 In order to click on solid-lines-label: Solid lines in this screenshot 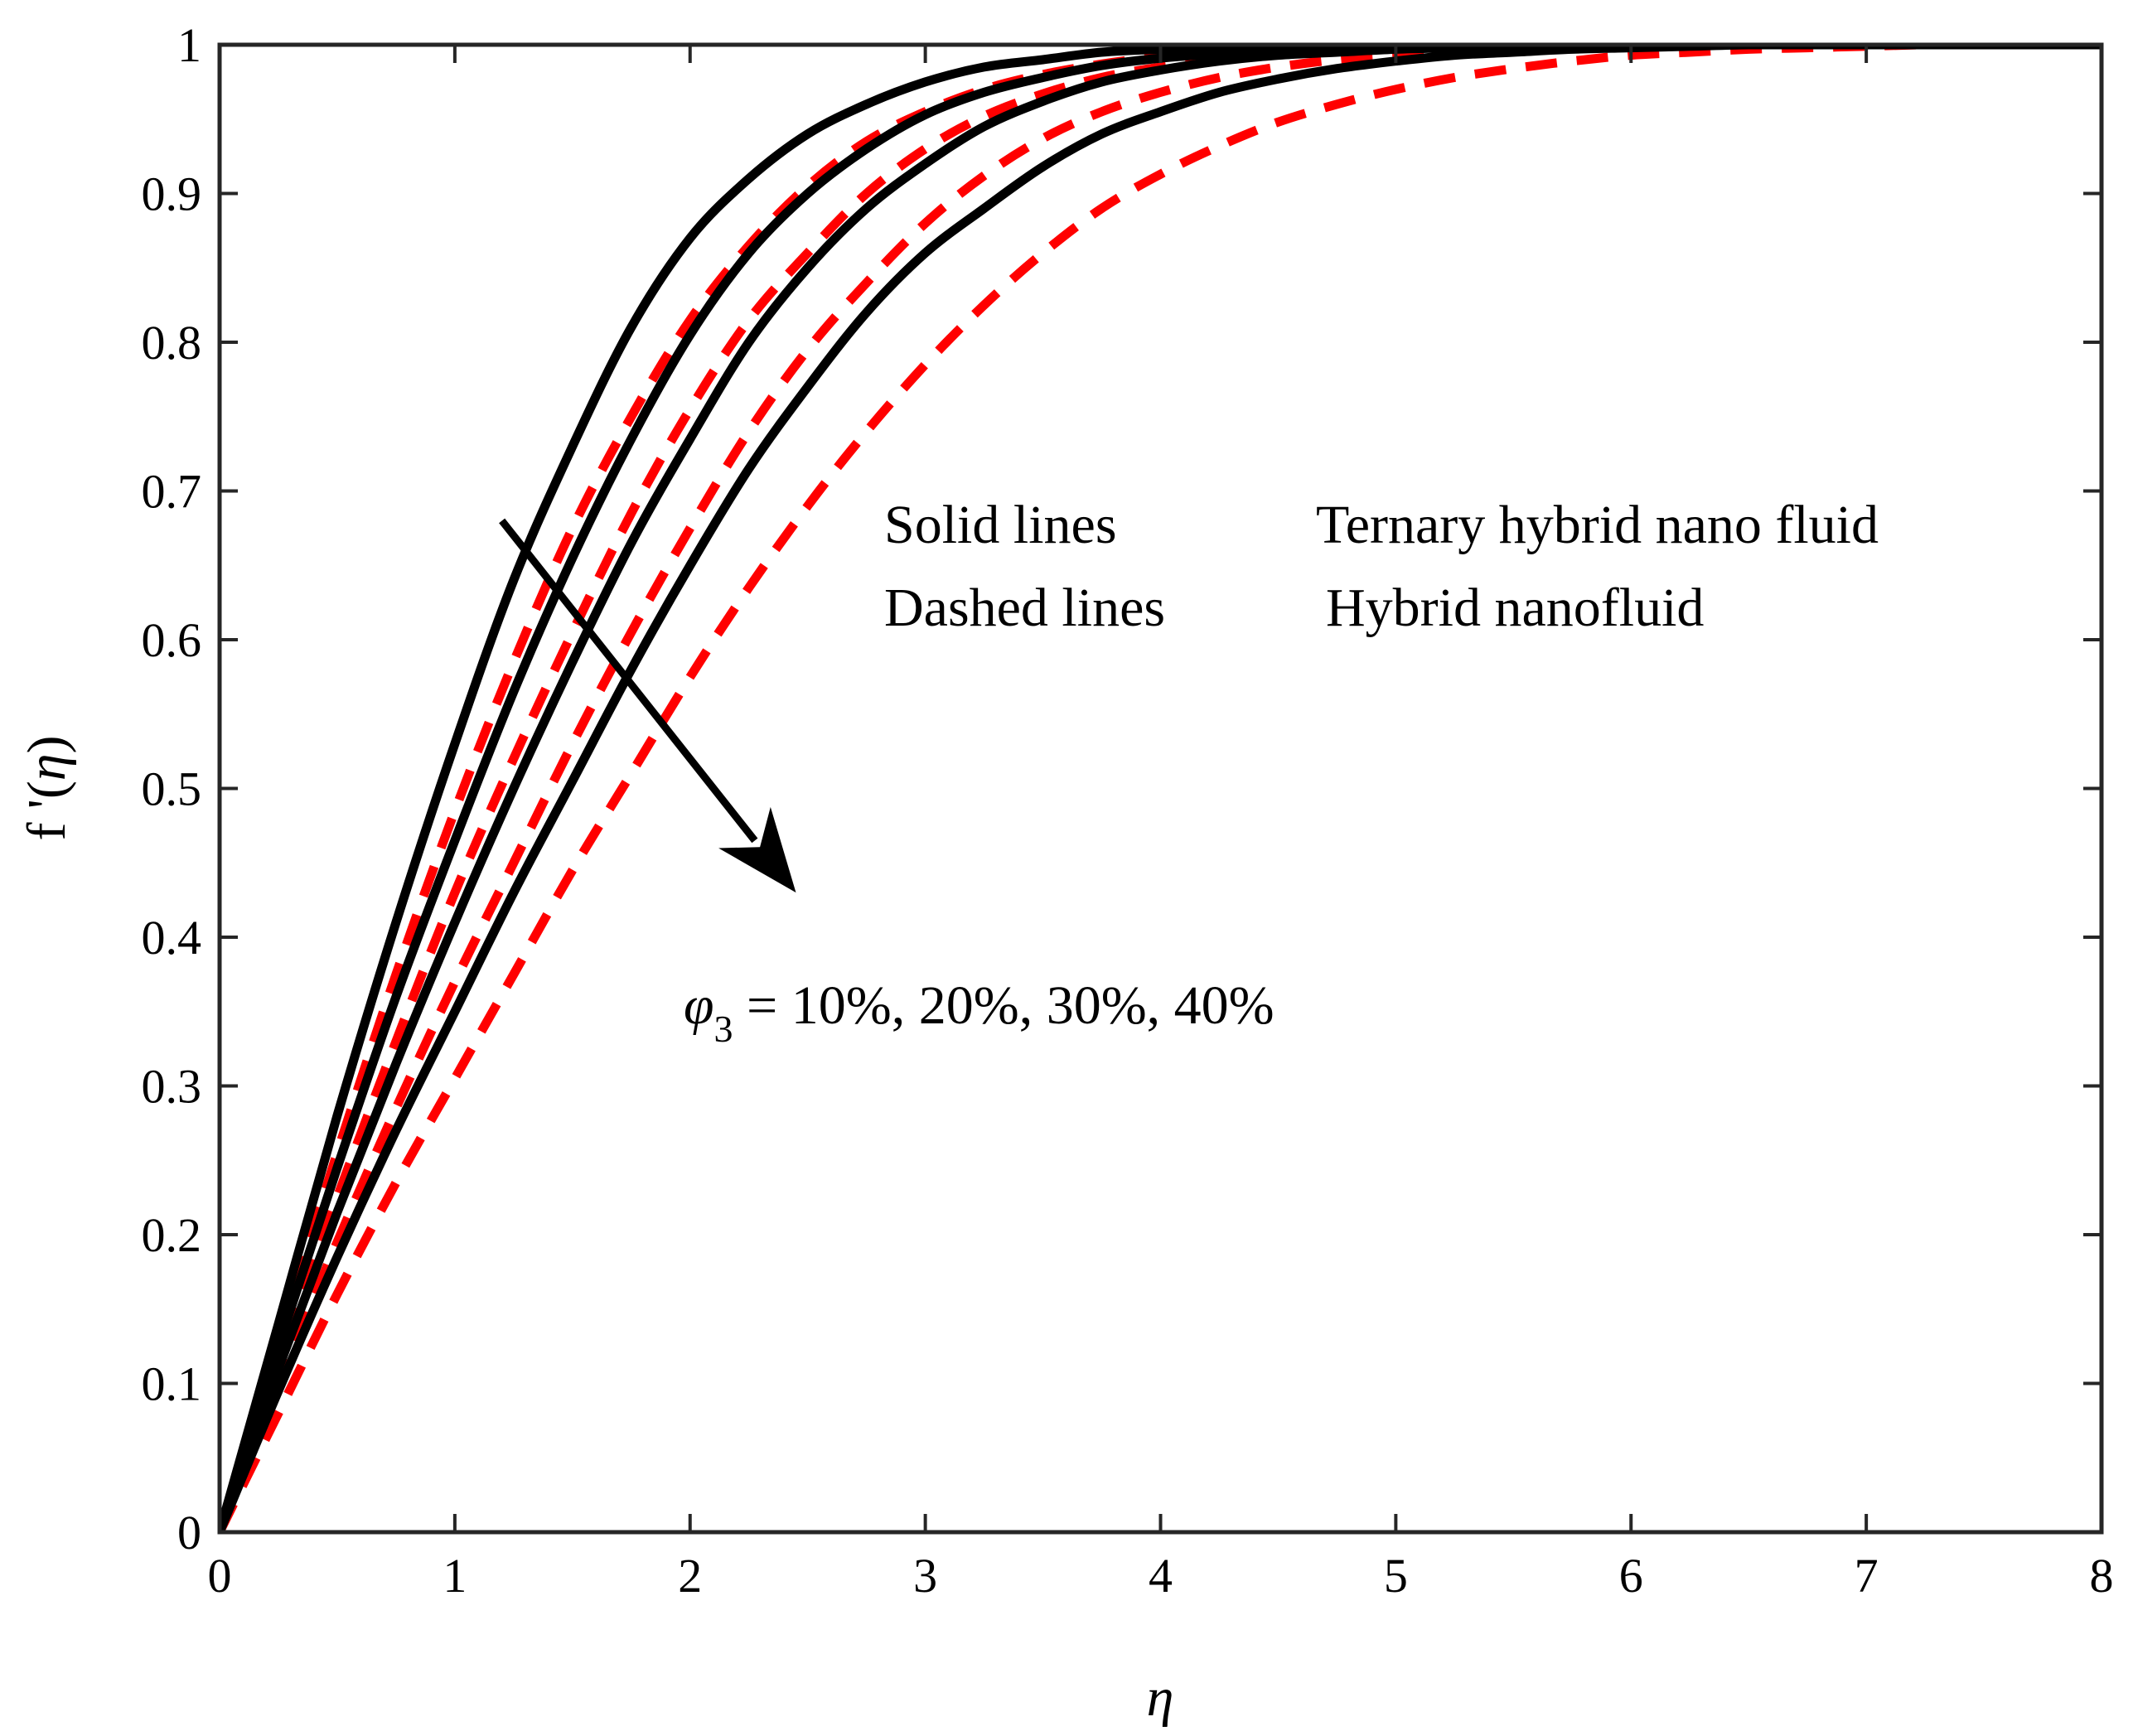, I will do `click(1000, 525)`.